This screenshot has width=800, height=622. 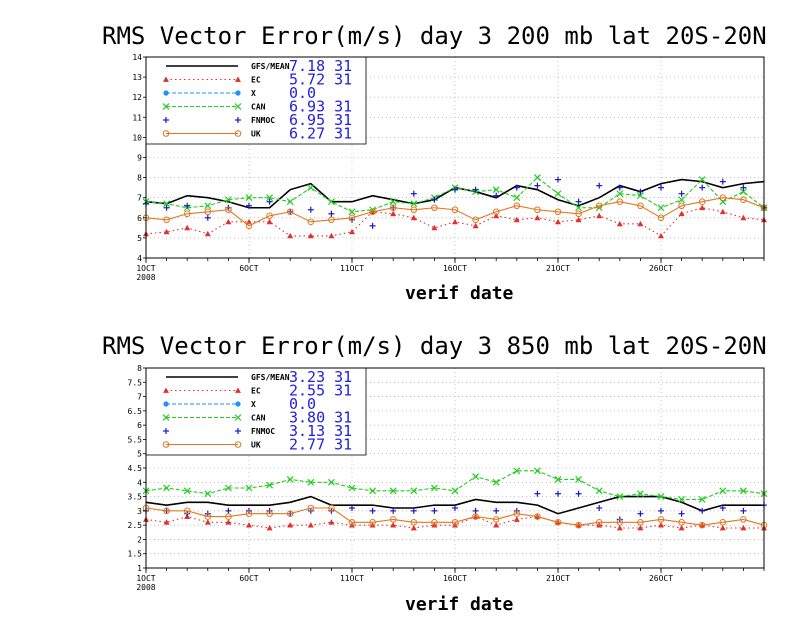 What do you see at coordinates (455, 221) in the screenshot?
I see `series-ec` at bounding box center [455, 221].